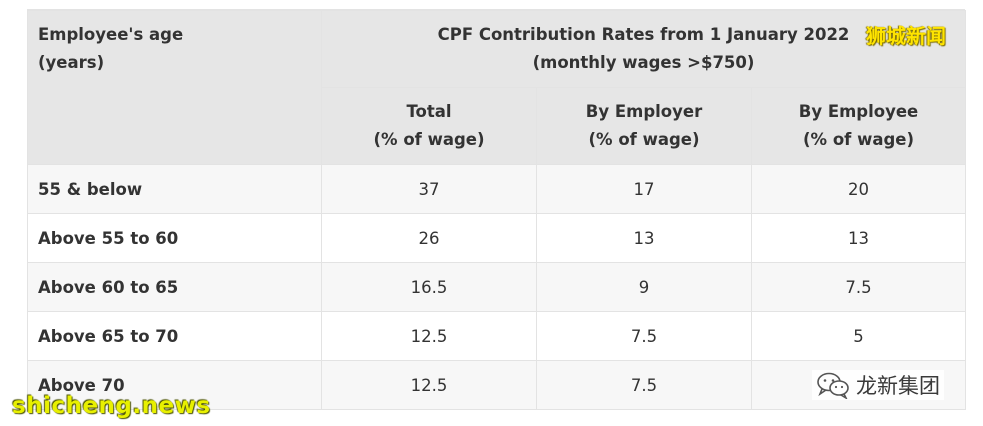  I want to click on employer-cell: 17, so click(644, 189).